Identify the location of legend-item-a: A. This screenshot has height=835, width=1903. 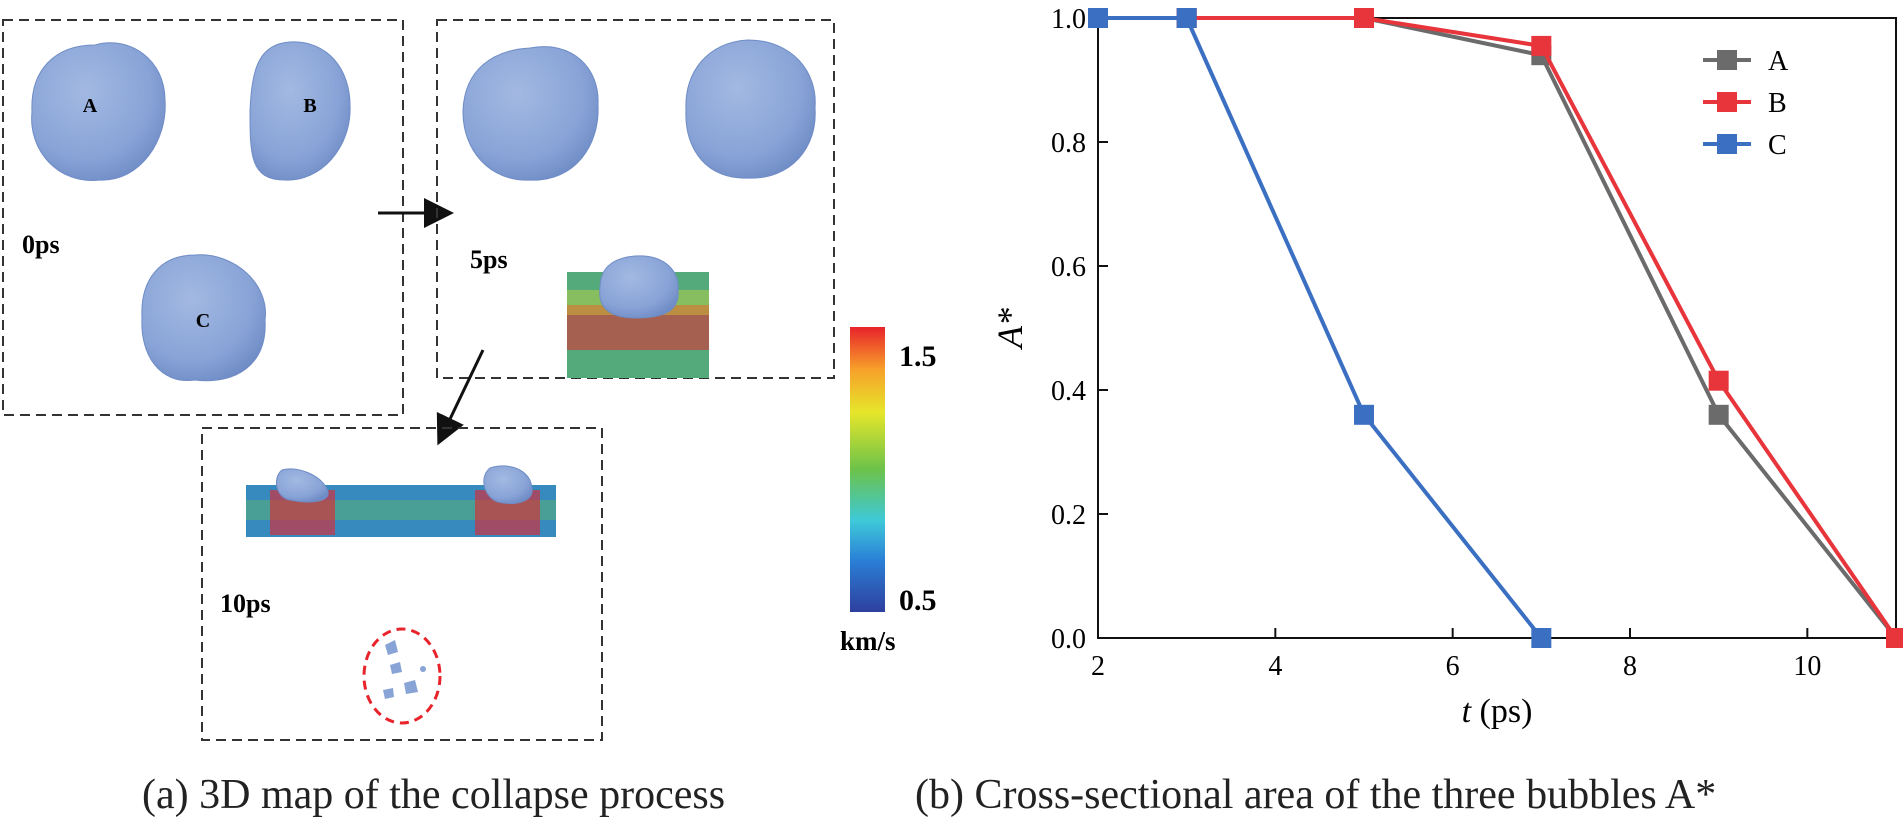
(1746, 61).